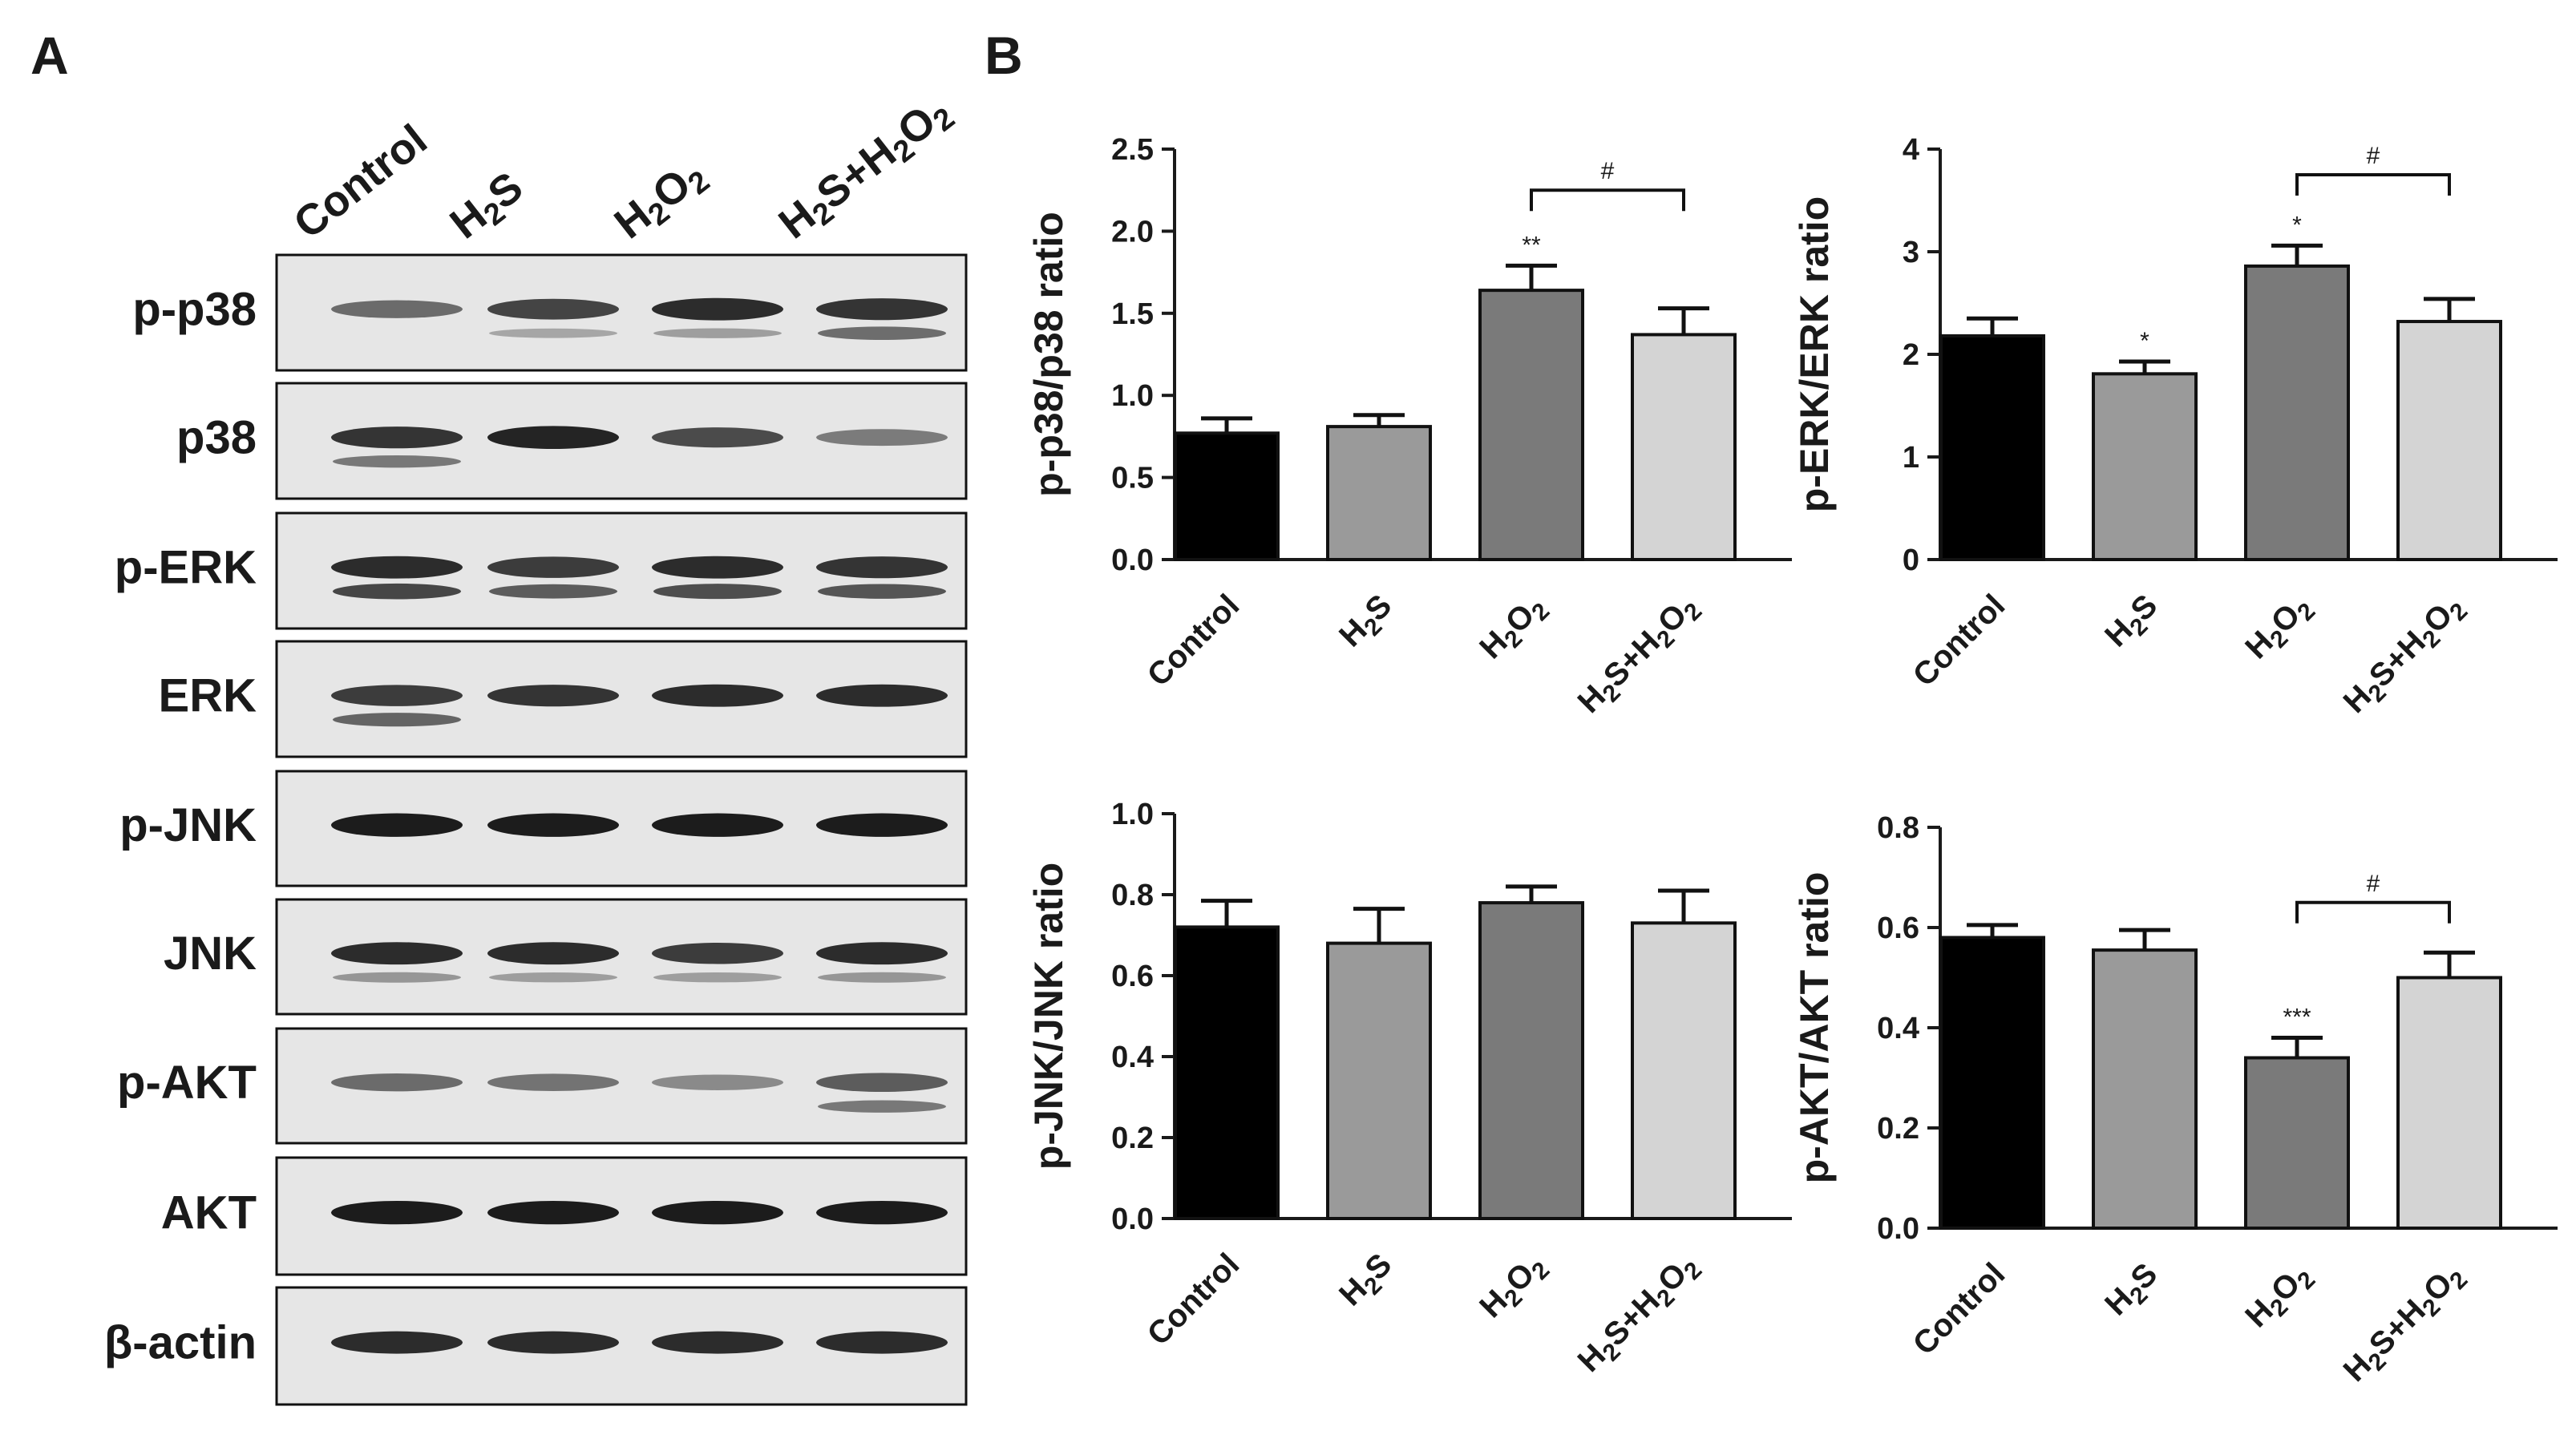 The image size is (2576, 1447). I want to click on significance-mark: ***, so click(2297, 1017).